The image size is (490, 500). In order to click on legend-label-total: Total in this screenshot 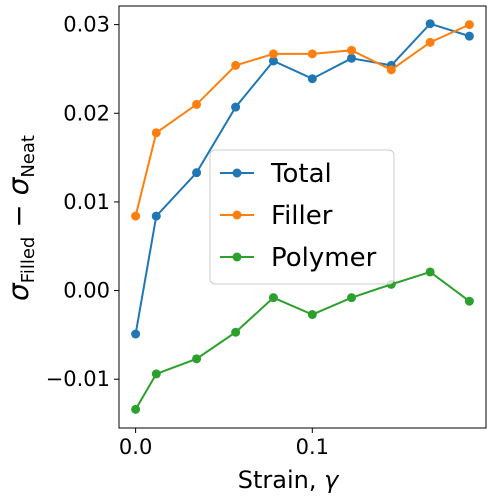, I will do `click(301, 174)`.